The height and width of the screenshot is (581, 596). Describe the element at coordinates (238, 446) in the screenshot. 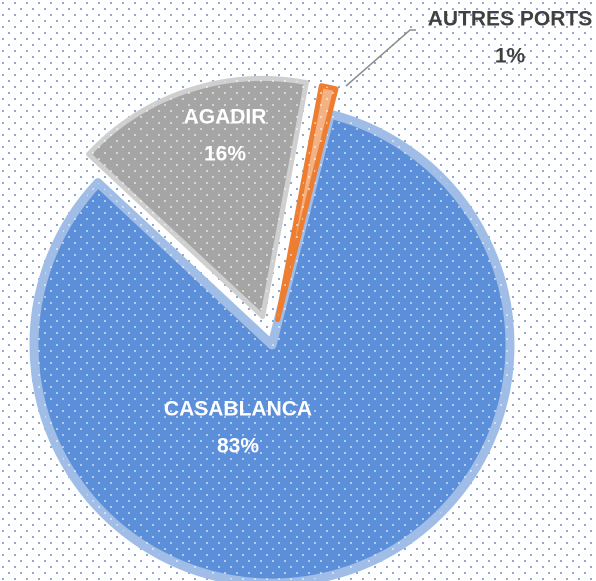

I see `slice-value-label: 83%` at that location.